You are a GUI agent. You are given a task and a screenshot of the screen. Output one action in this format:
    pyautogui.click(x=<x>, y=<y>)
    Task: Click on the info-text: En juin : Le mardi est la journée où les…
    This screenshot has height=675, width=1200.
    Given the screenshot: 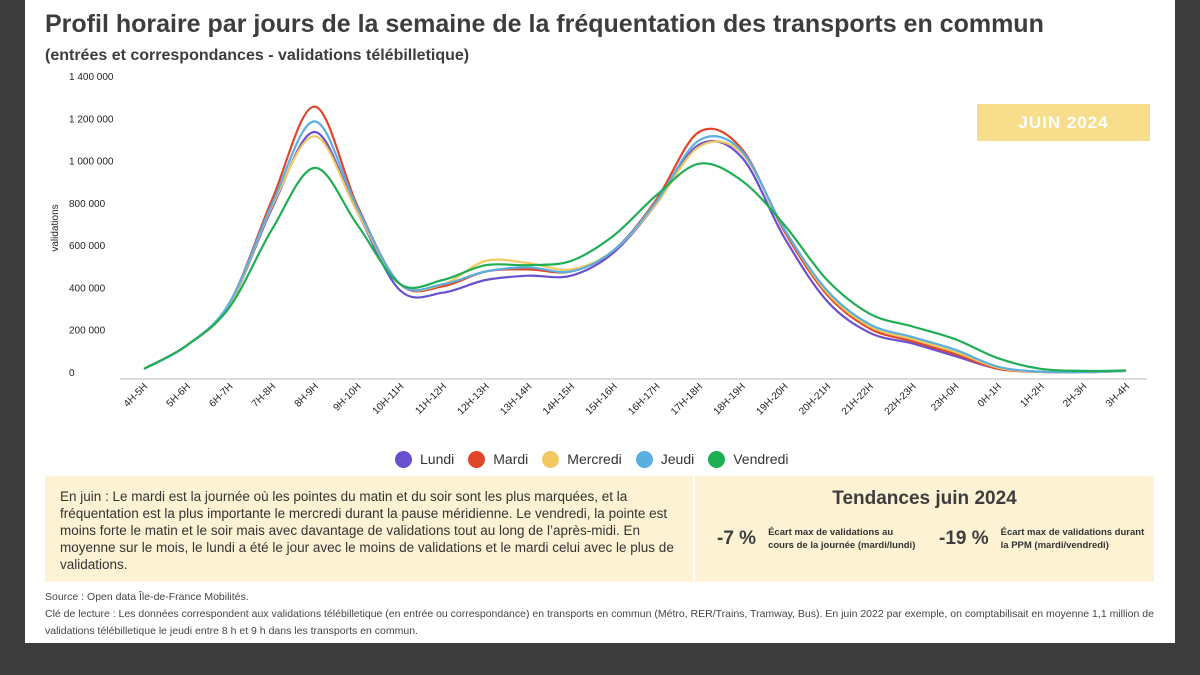 What is the action you would take?
    pyautogui.click(x=367, y=530)
    